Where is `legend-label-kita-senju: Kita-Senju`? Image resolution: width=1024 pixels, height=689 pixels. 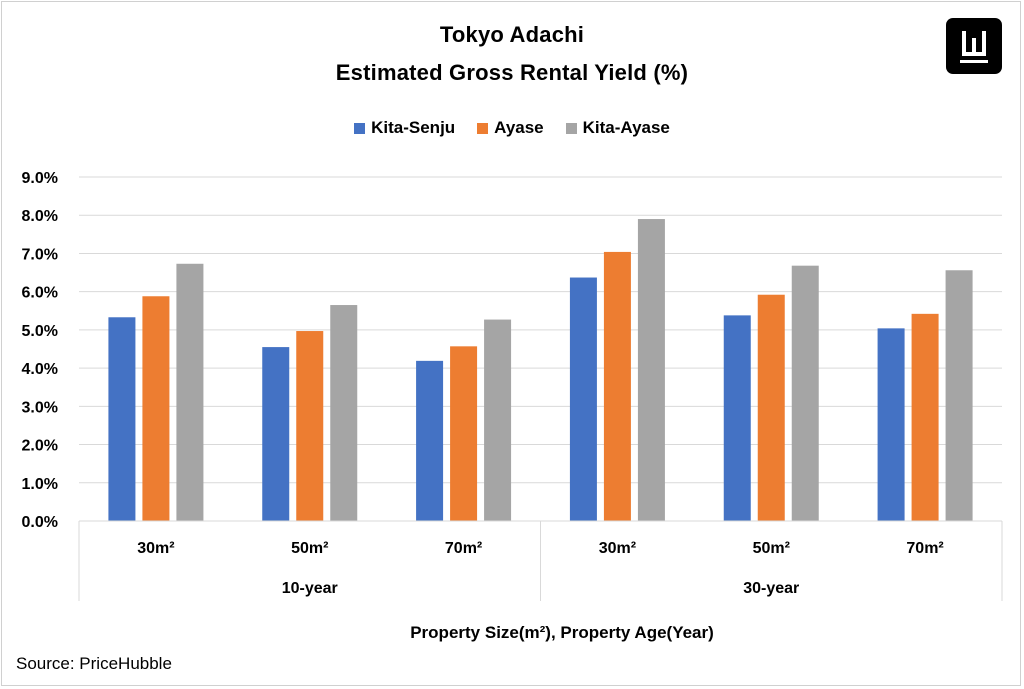
legend-label-kita-senju: Kita-Senju is located at coordinates (413, 127).